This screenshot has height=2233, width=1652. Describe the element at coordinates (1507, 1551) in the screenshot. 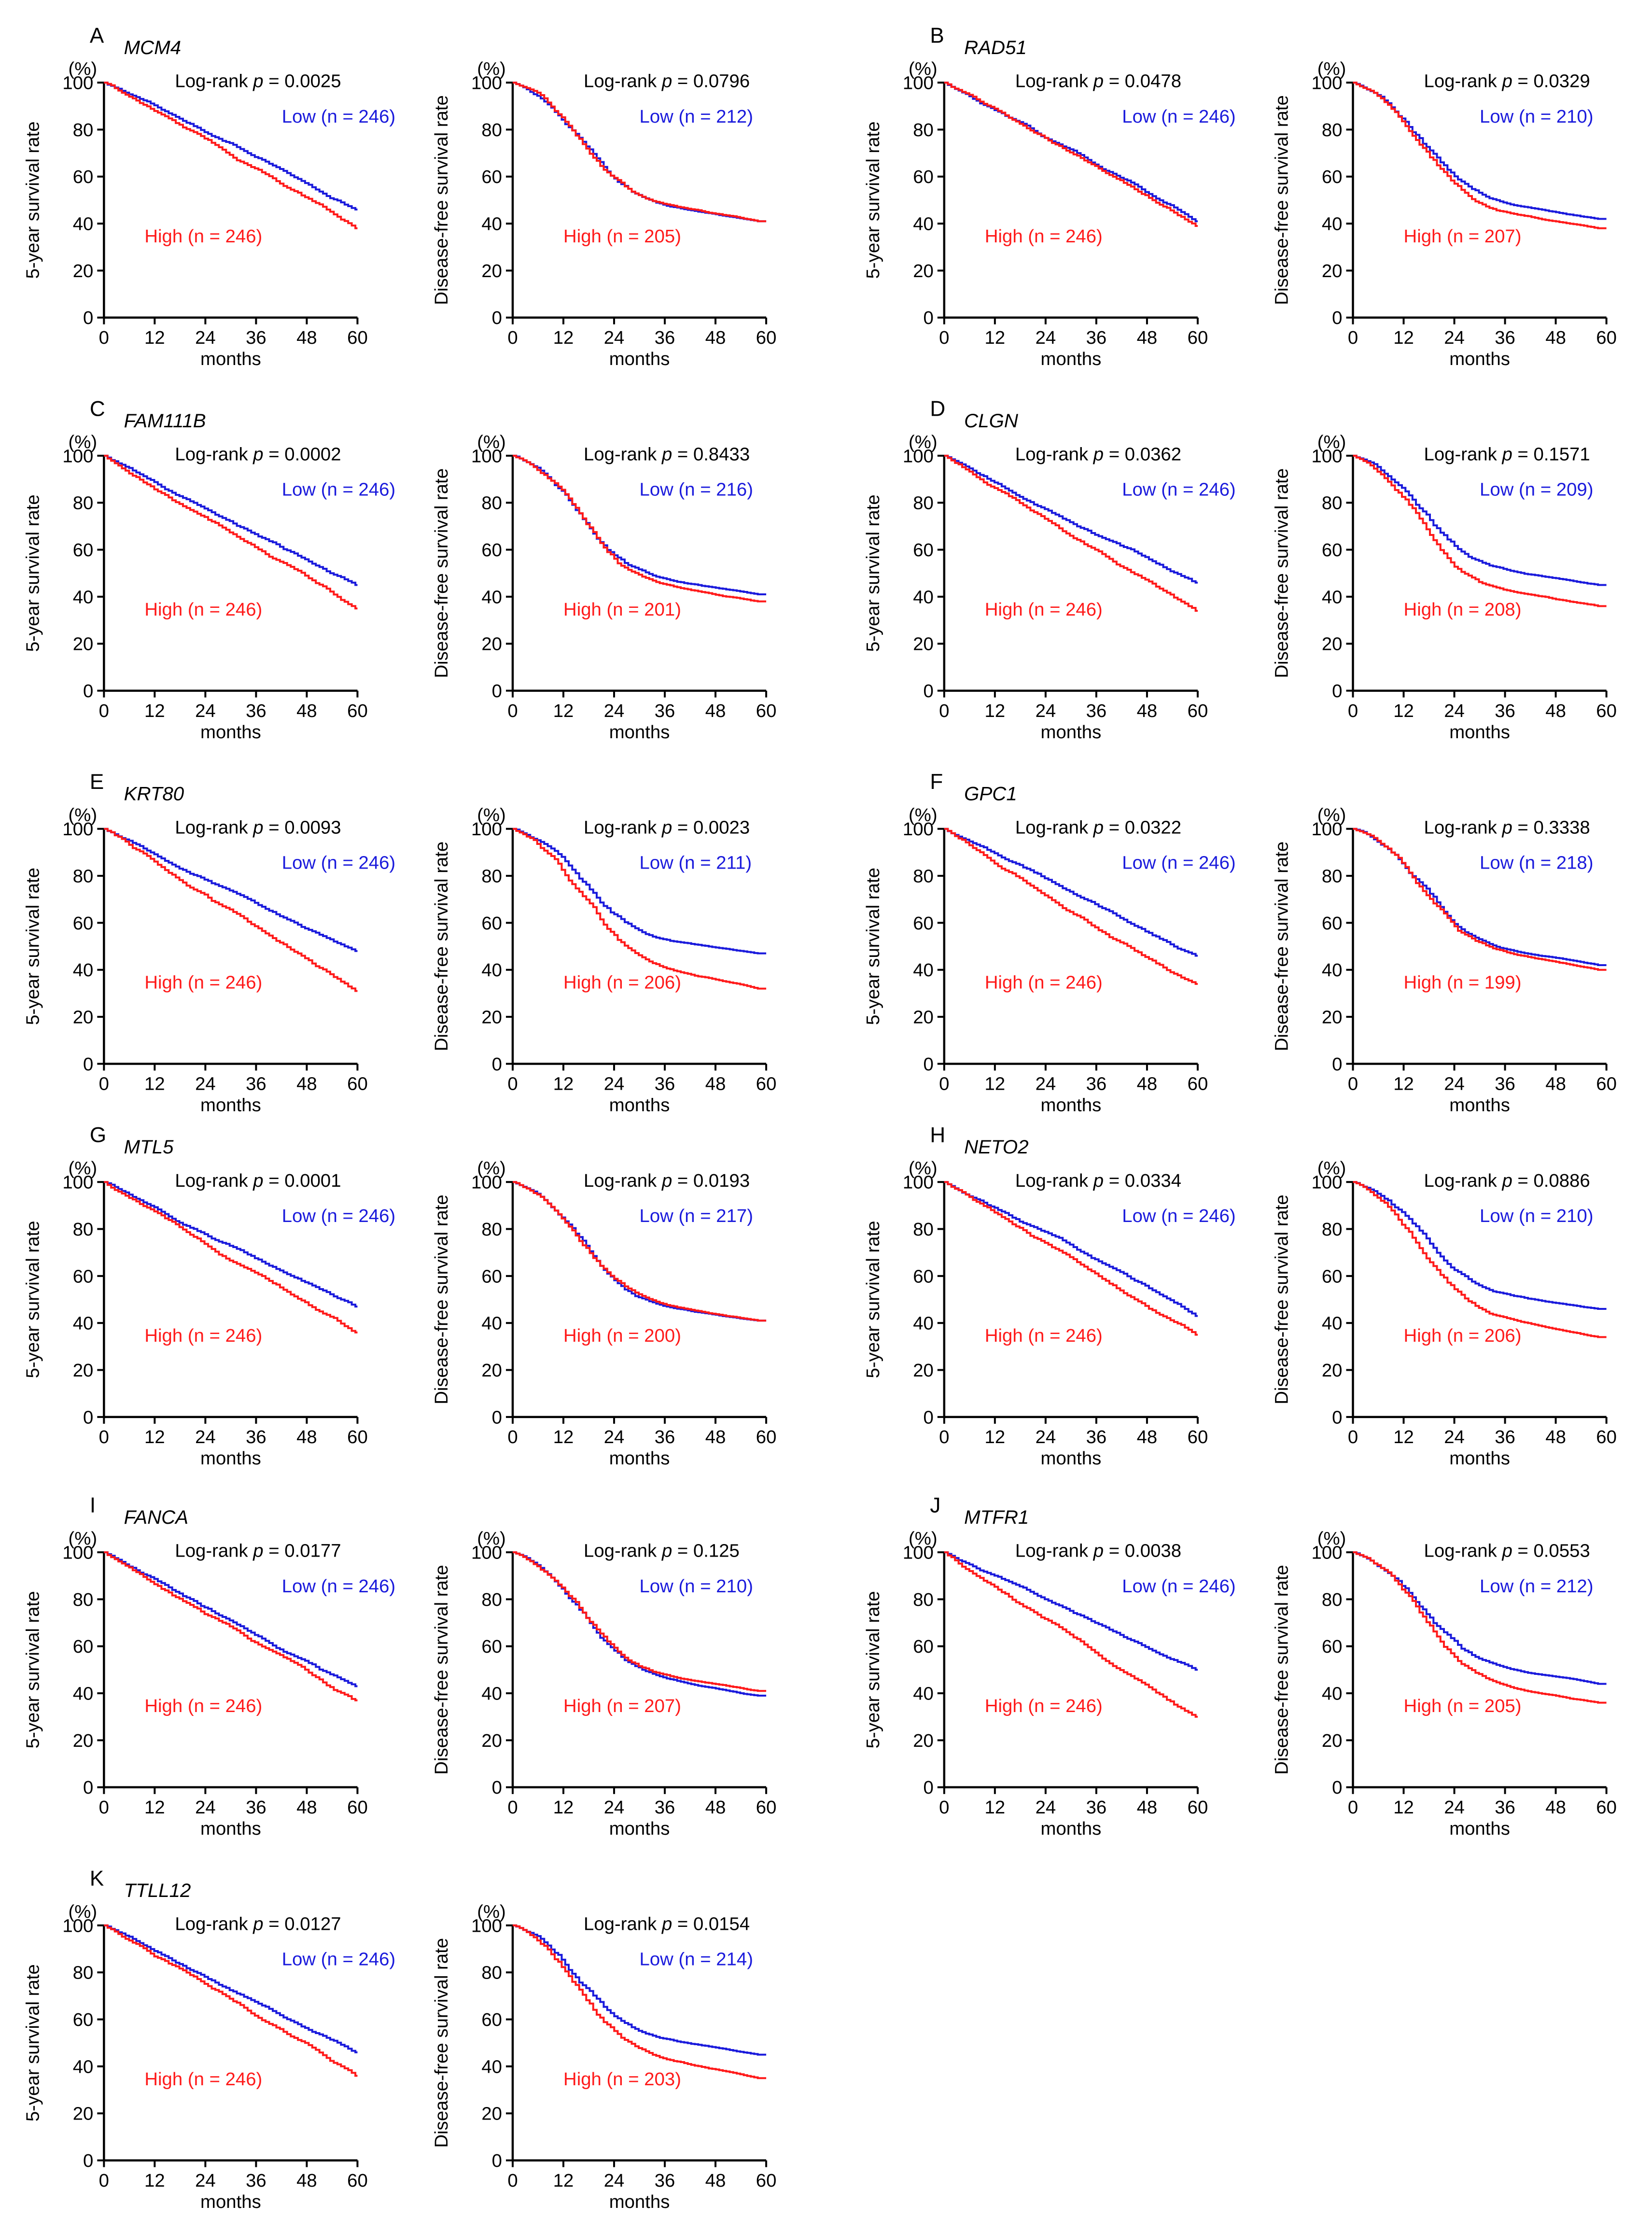

I see `dfs-p-value: Log-rank p = 0.0553` at that location.